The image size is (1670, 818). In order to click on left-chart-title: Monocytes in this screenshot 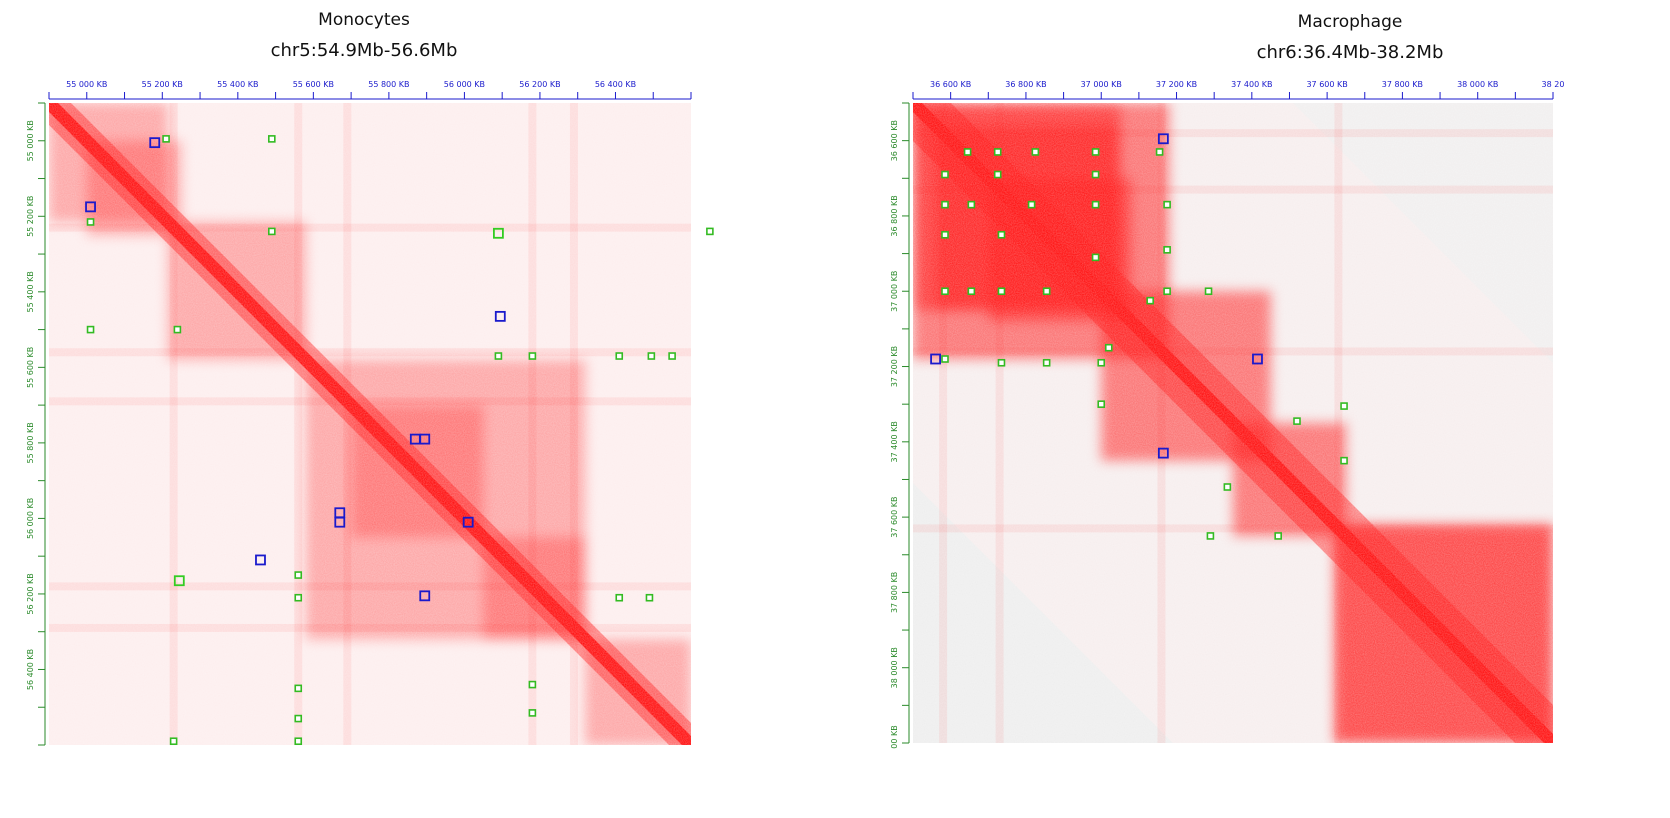, I will do `click(364, 20)`.